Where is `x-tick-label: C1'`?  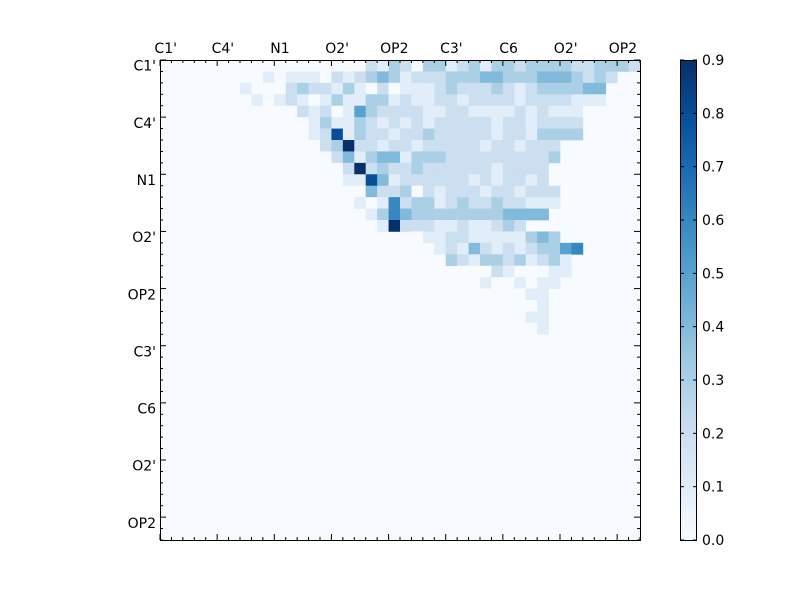 x-tick-label: C1' is located at coordinates (165, 49).